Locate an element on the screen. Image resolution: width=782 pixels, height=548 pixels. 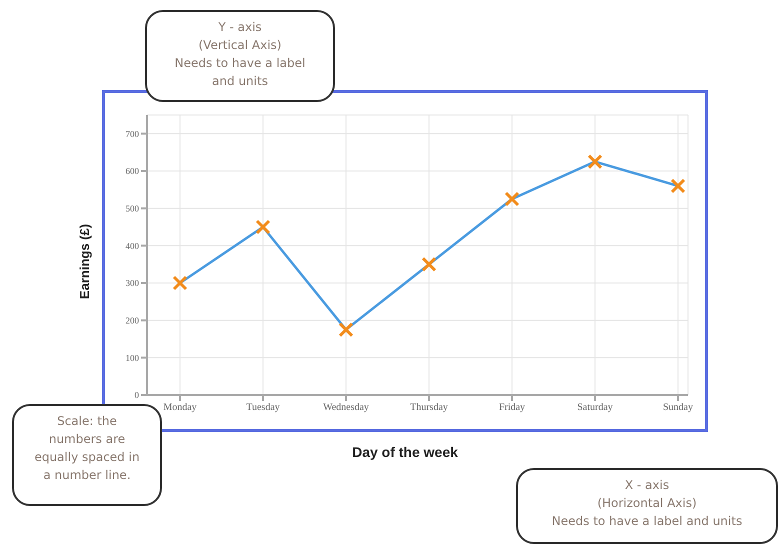
y-tick-label: 600 is located at coordinates (133, 171).